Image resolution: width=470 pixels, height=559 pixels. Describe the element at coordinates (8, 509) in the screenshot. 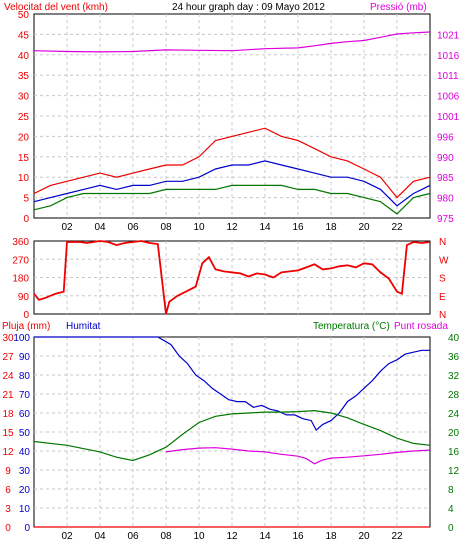

I see `rain-y-tick-label: 3` at that location.